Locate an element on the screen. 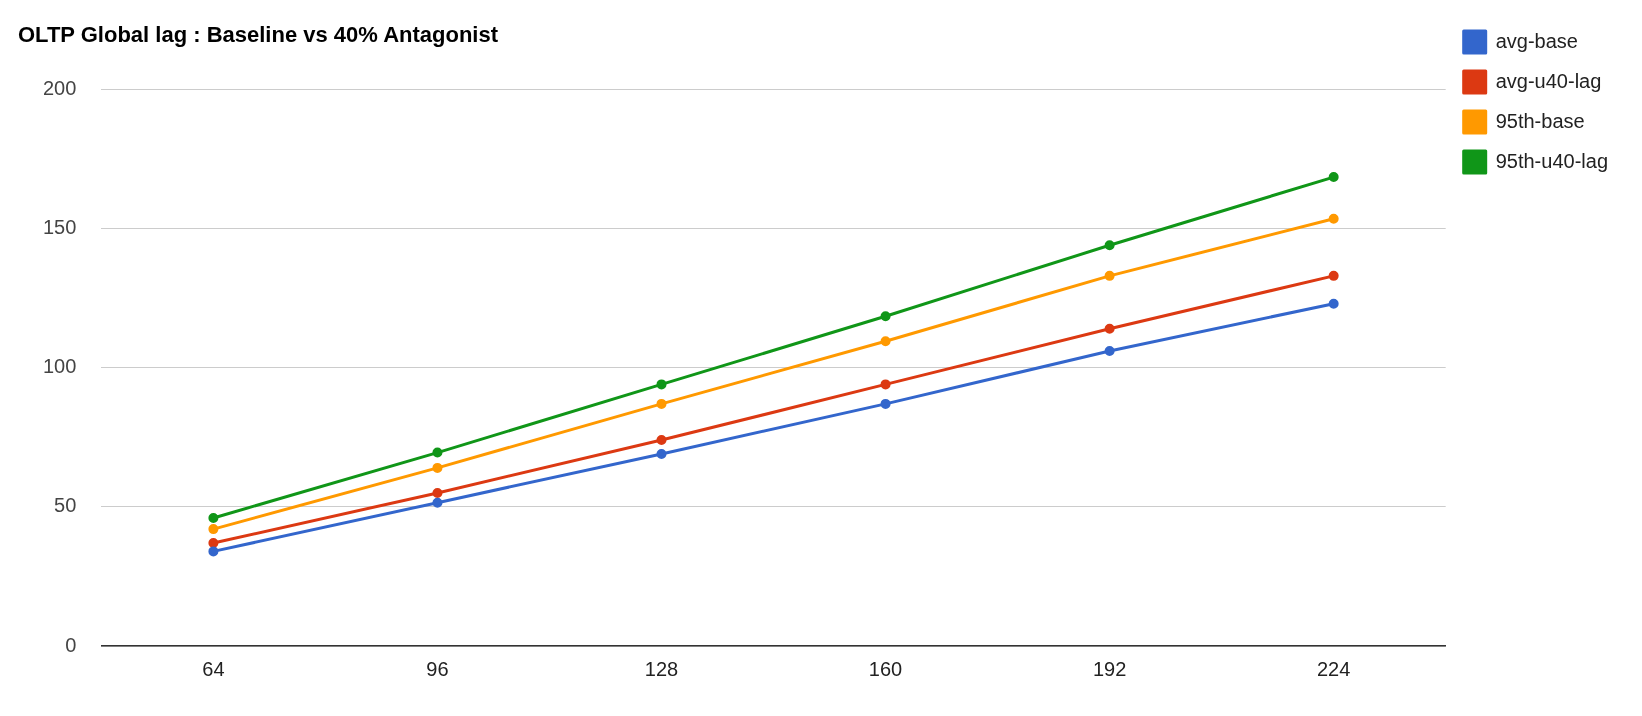 The image size is (1642, 716). legend-label: 95th-base is located at coordinates (1540, 120).